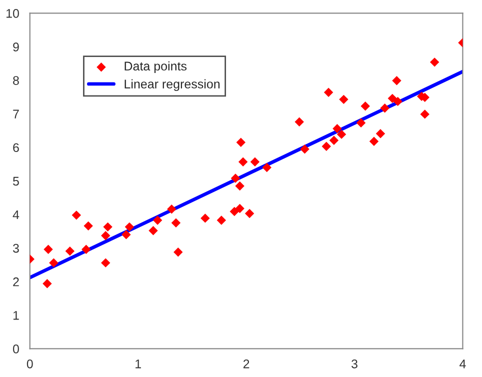  I want to click on y-tick-label: 6, so click(16, 147).